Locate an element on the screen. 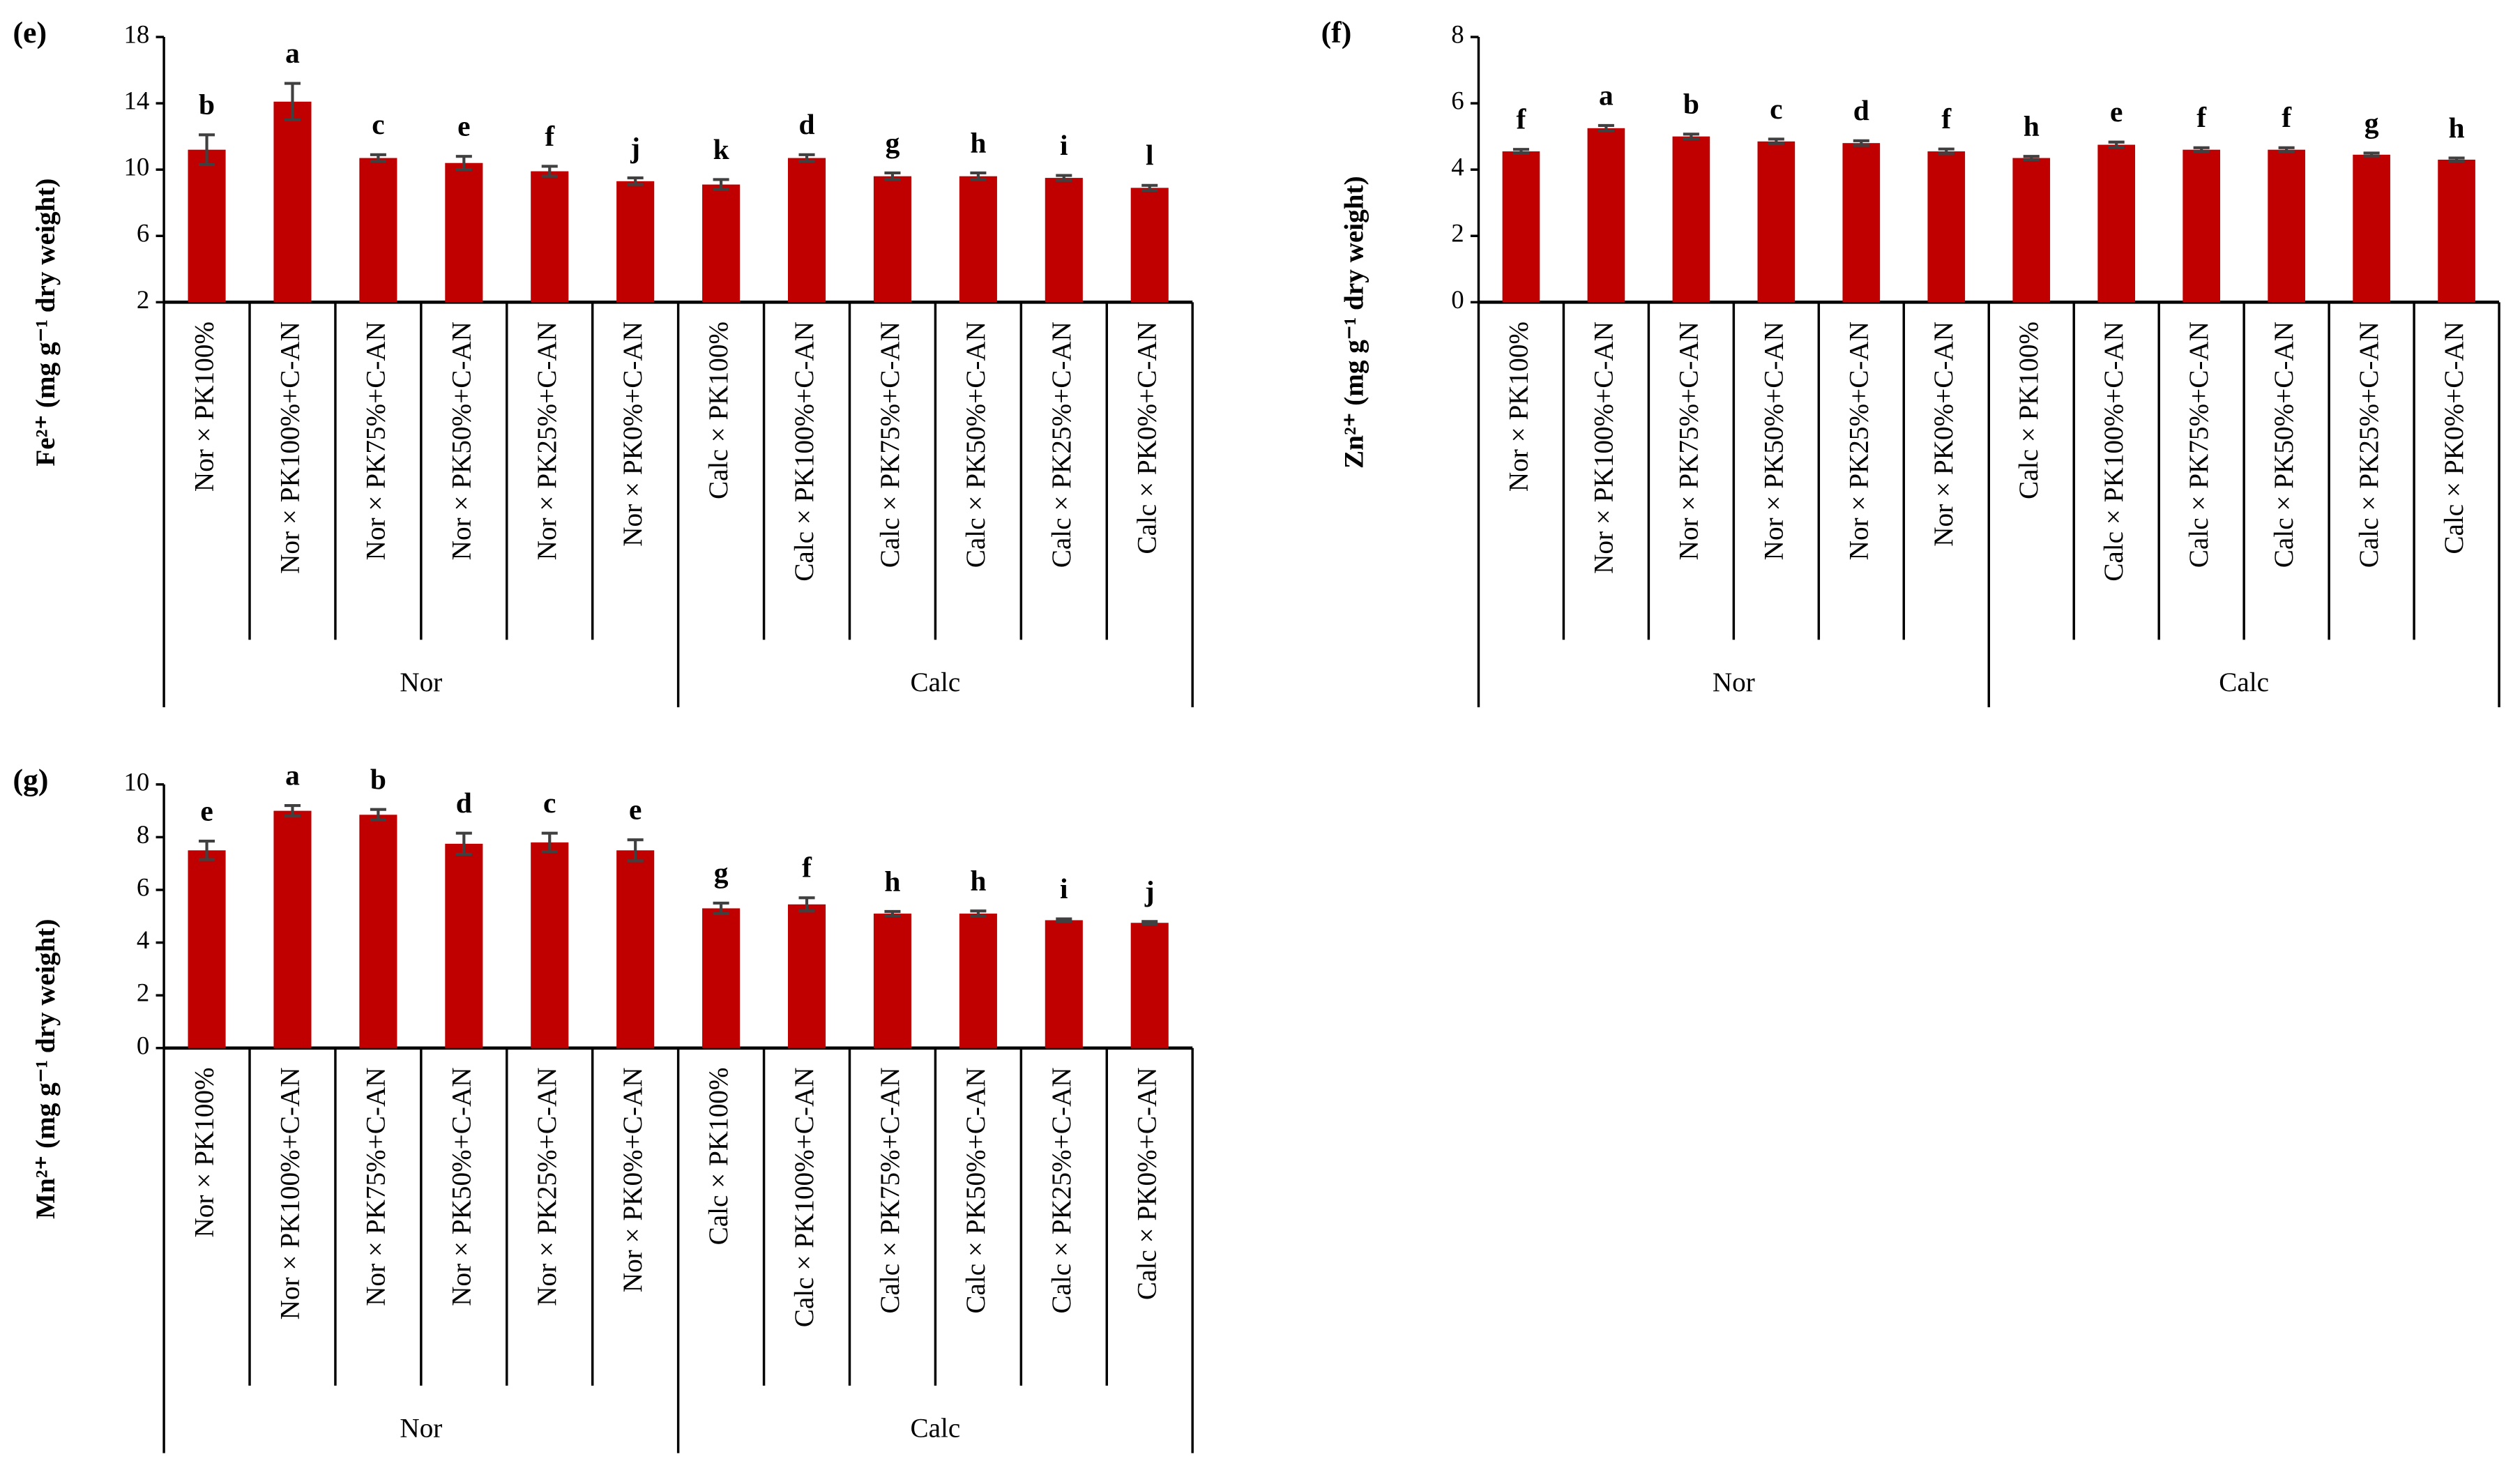 The width and height of the screenshot is (2520, 1475). x-tick-label: Calc × PK100%+C-AN is located at coordinates (2114, 452).